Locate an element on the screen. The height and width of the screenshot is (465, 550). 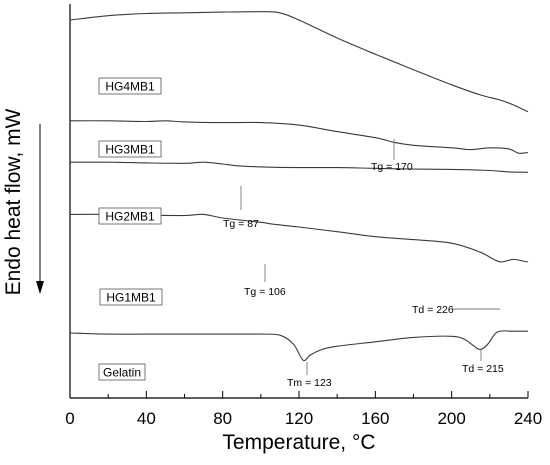
series-label-hg3mb1: HG3MB1 is located at coordinates (130, 149).